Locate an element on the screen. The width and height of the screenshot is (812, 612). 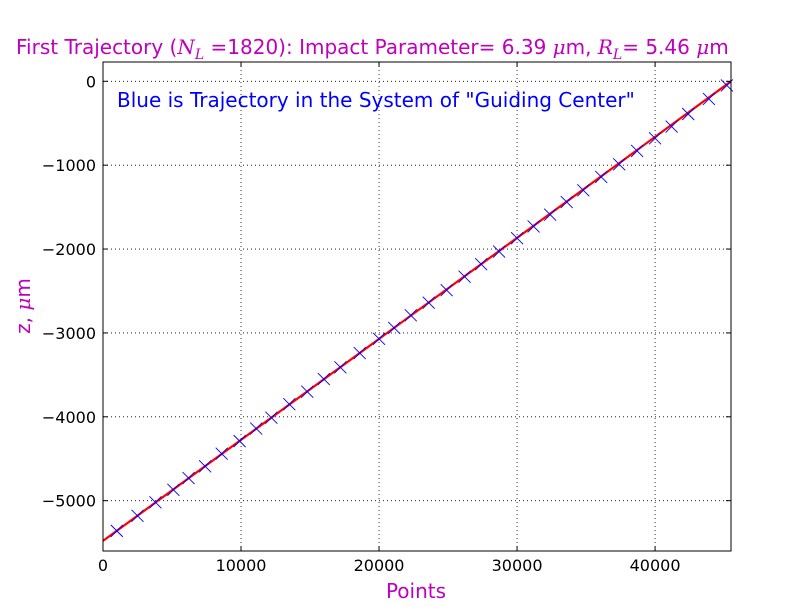
y-tick-label: −2000 is located at coordinates (69, 249).